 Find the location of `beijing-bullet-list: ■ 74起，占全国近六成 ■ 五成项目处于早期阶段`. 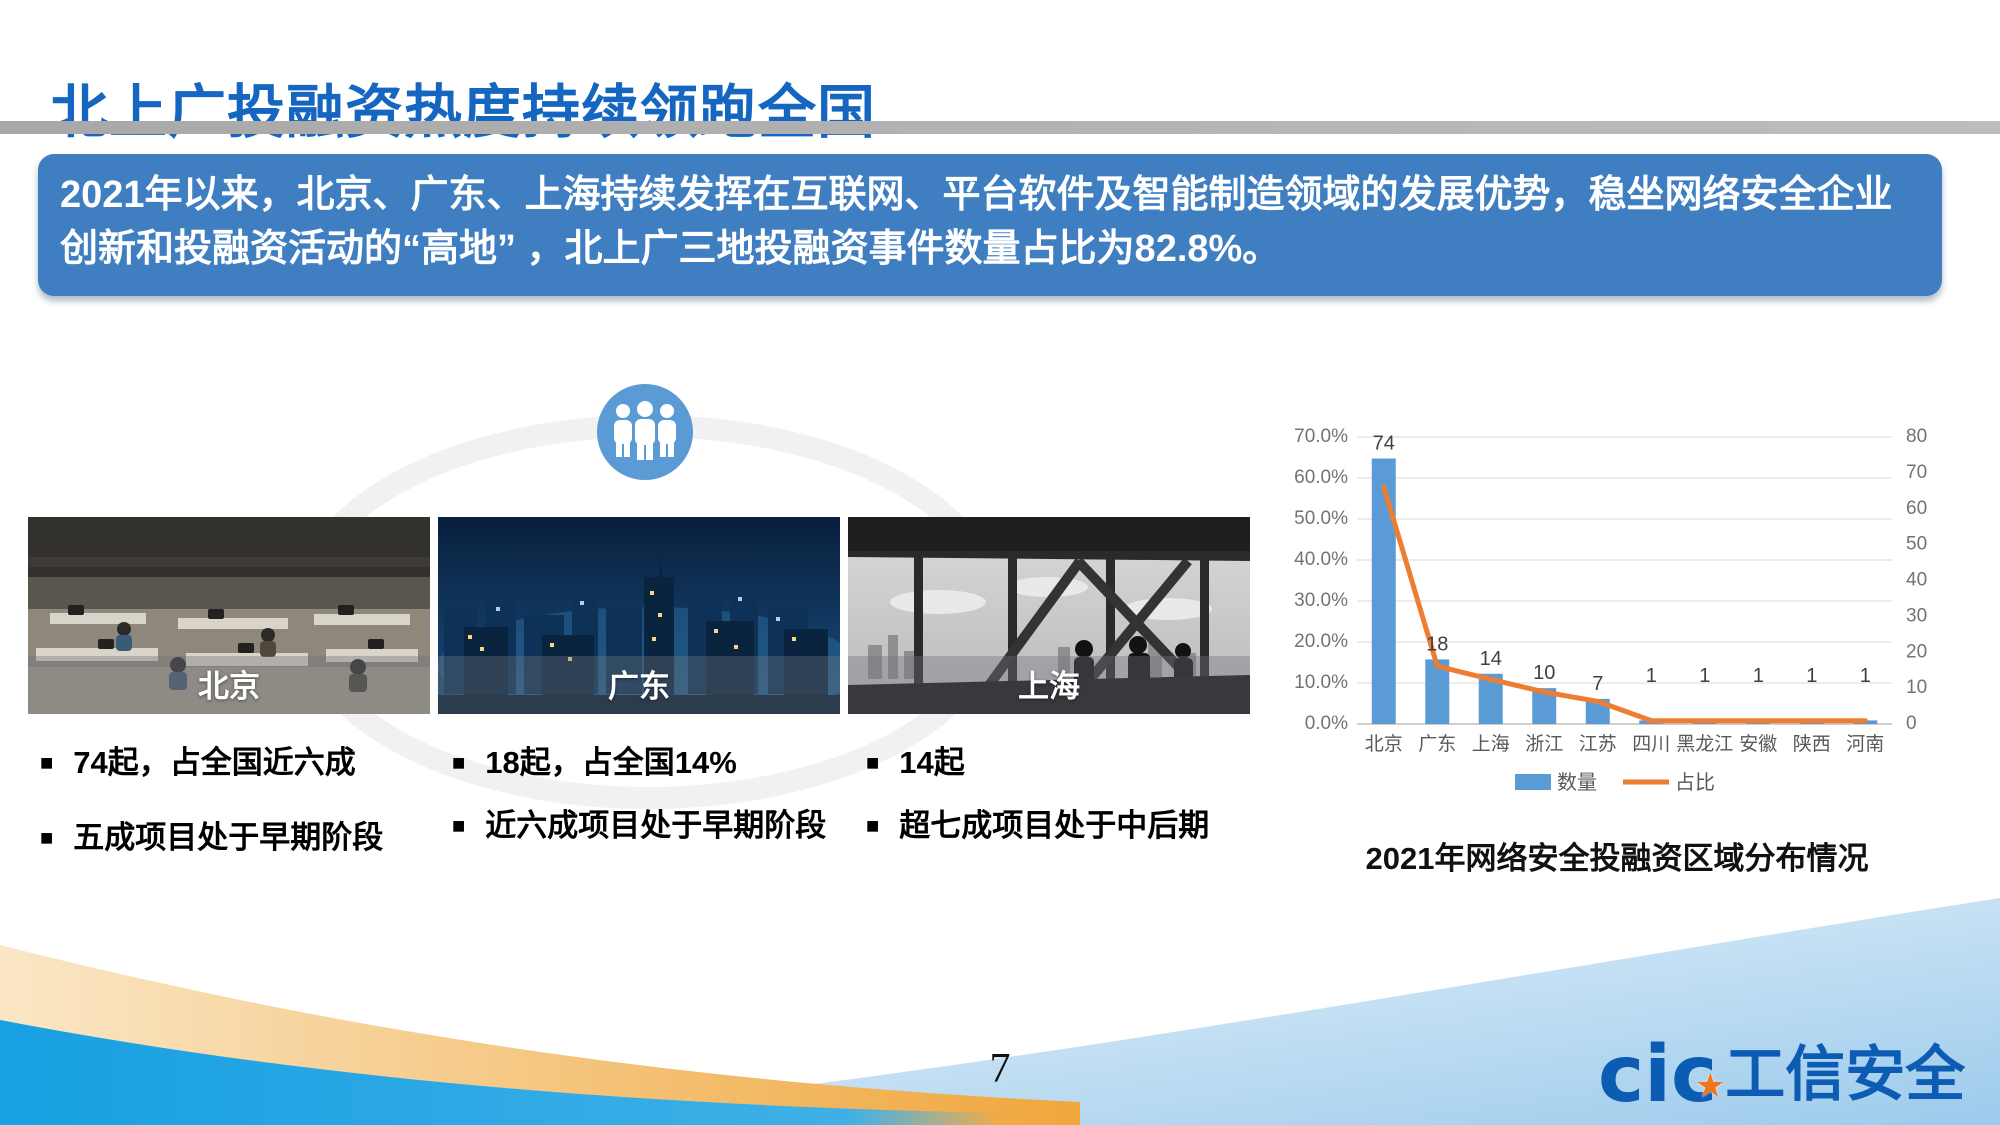

beijing-bullet-list: ■ 74起，占全国近六成 ■ 五成项目处于早期阶段 is located at coordinates (238, 814).